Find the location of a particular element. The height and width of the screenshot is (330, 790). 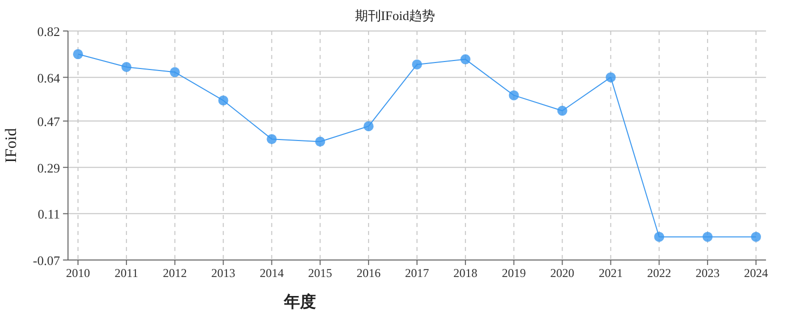

y-tick-label: 0.64 is located at coordinates (48, 78).